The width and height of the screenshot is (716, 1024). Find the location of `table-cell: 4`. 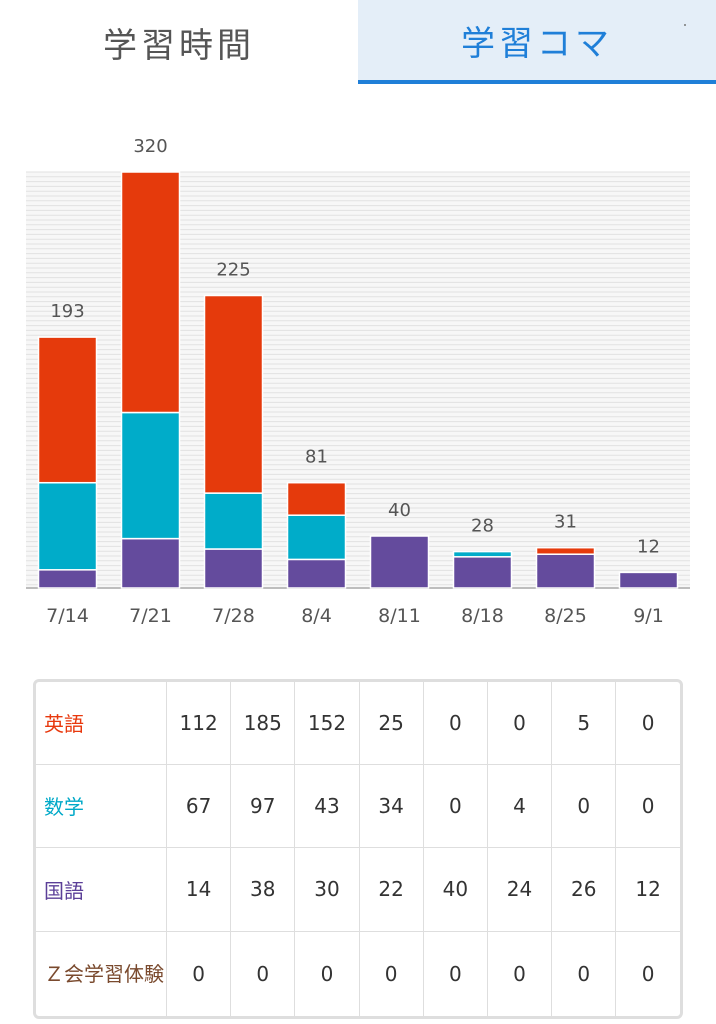

table-cell: 4 is located at coordinates (519, 806).